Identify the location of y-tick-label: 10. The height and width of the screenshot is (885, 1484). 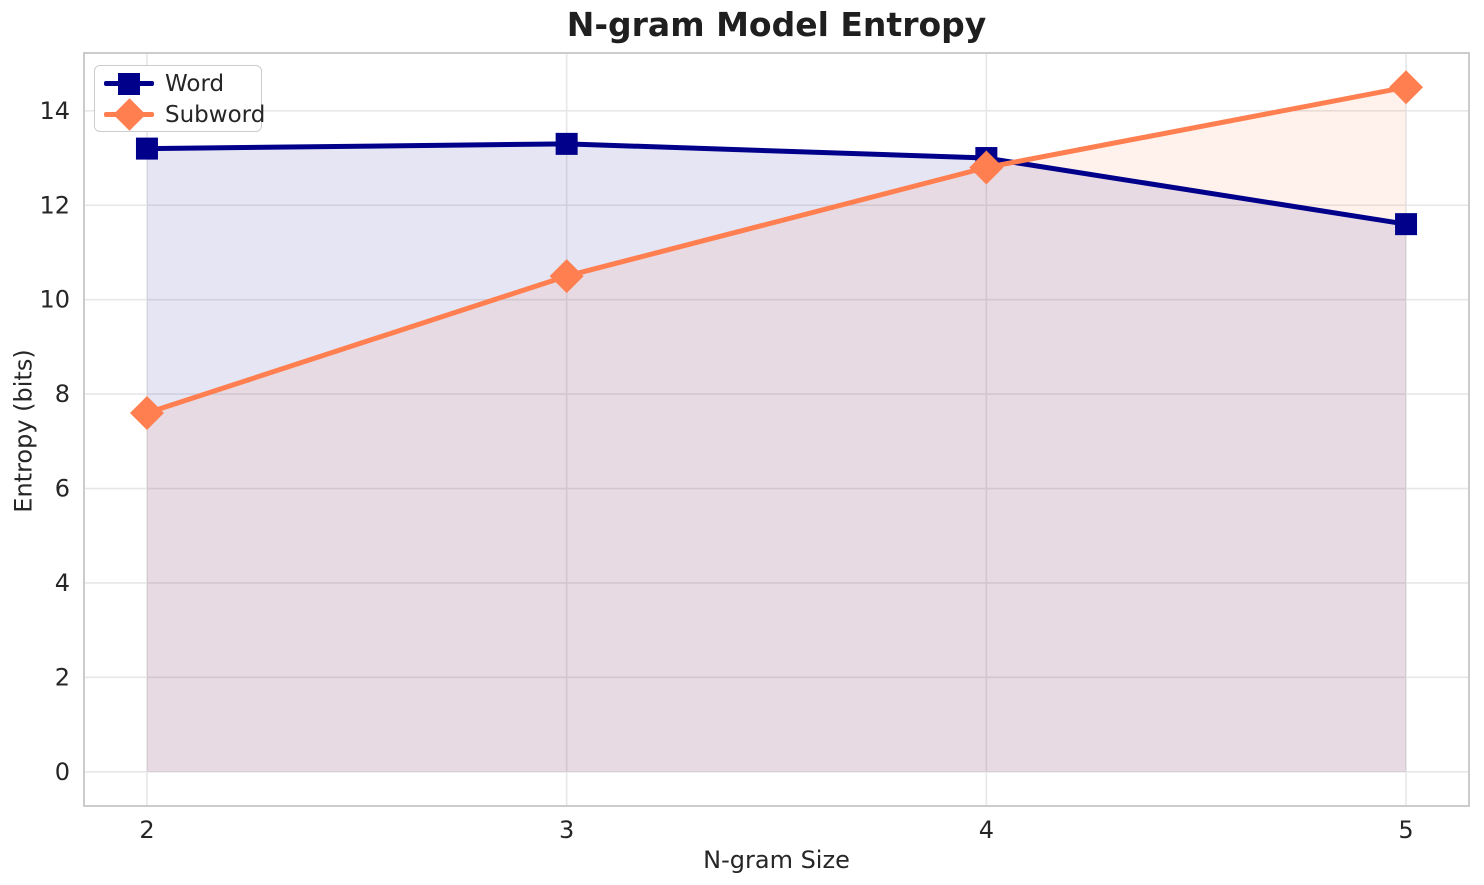
(54, 300).